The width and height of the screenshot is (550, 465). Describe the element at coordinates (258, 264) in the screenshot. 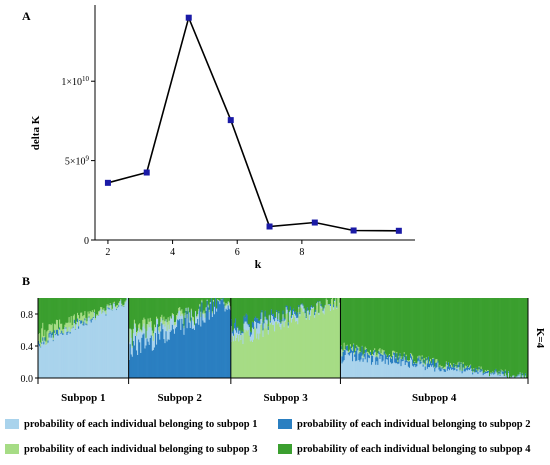

I see `x-axis-label: k` at that location.